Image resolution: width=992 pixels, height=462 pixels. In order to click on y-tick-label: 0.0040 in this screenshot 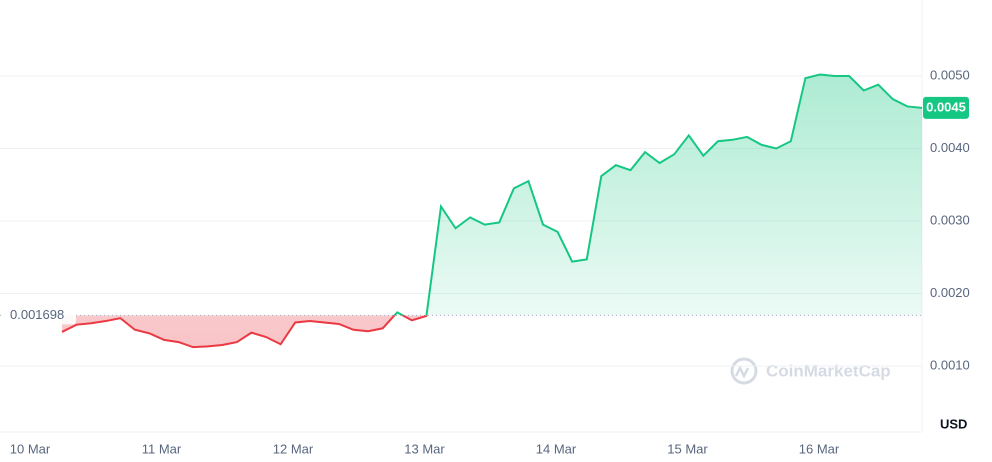, I will do `click(950, 147)`.